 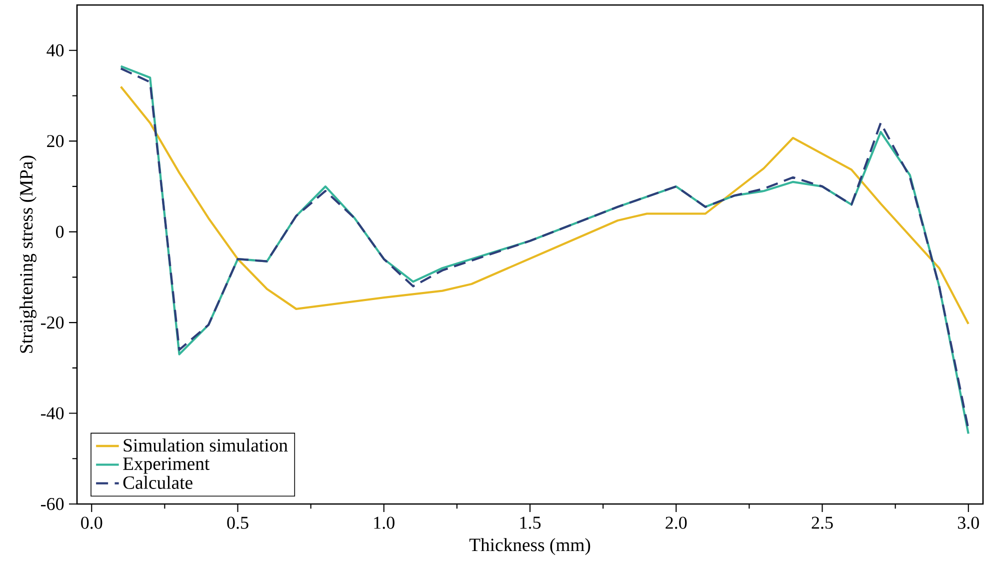 I want to click on x-tick-label: 0.0, so click(x=91, y=522).